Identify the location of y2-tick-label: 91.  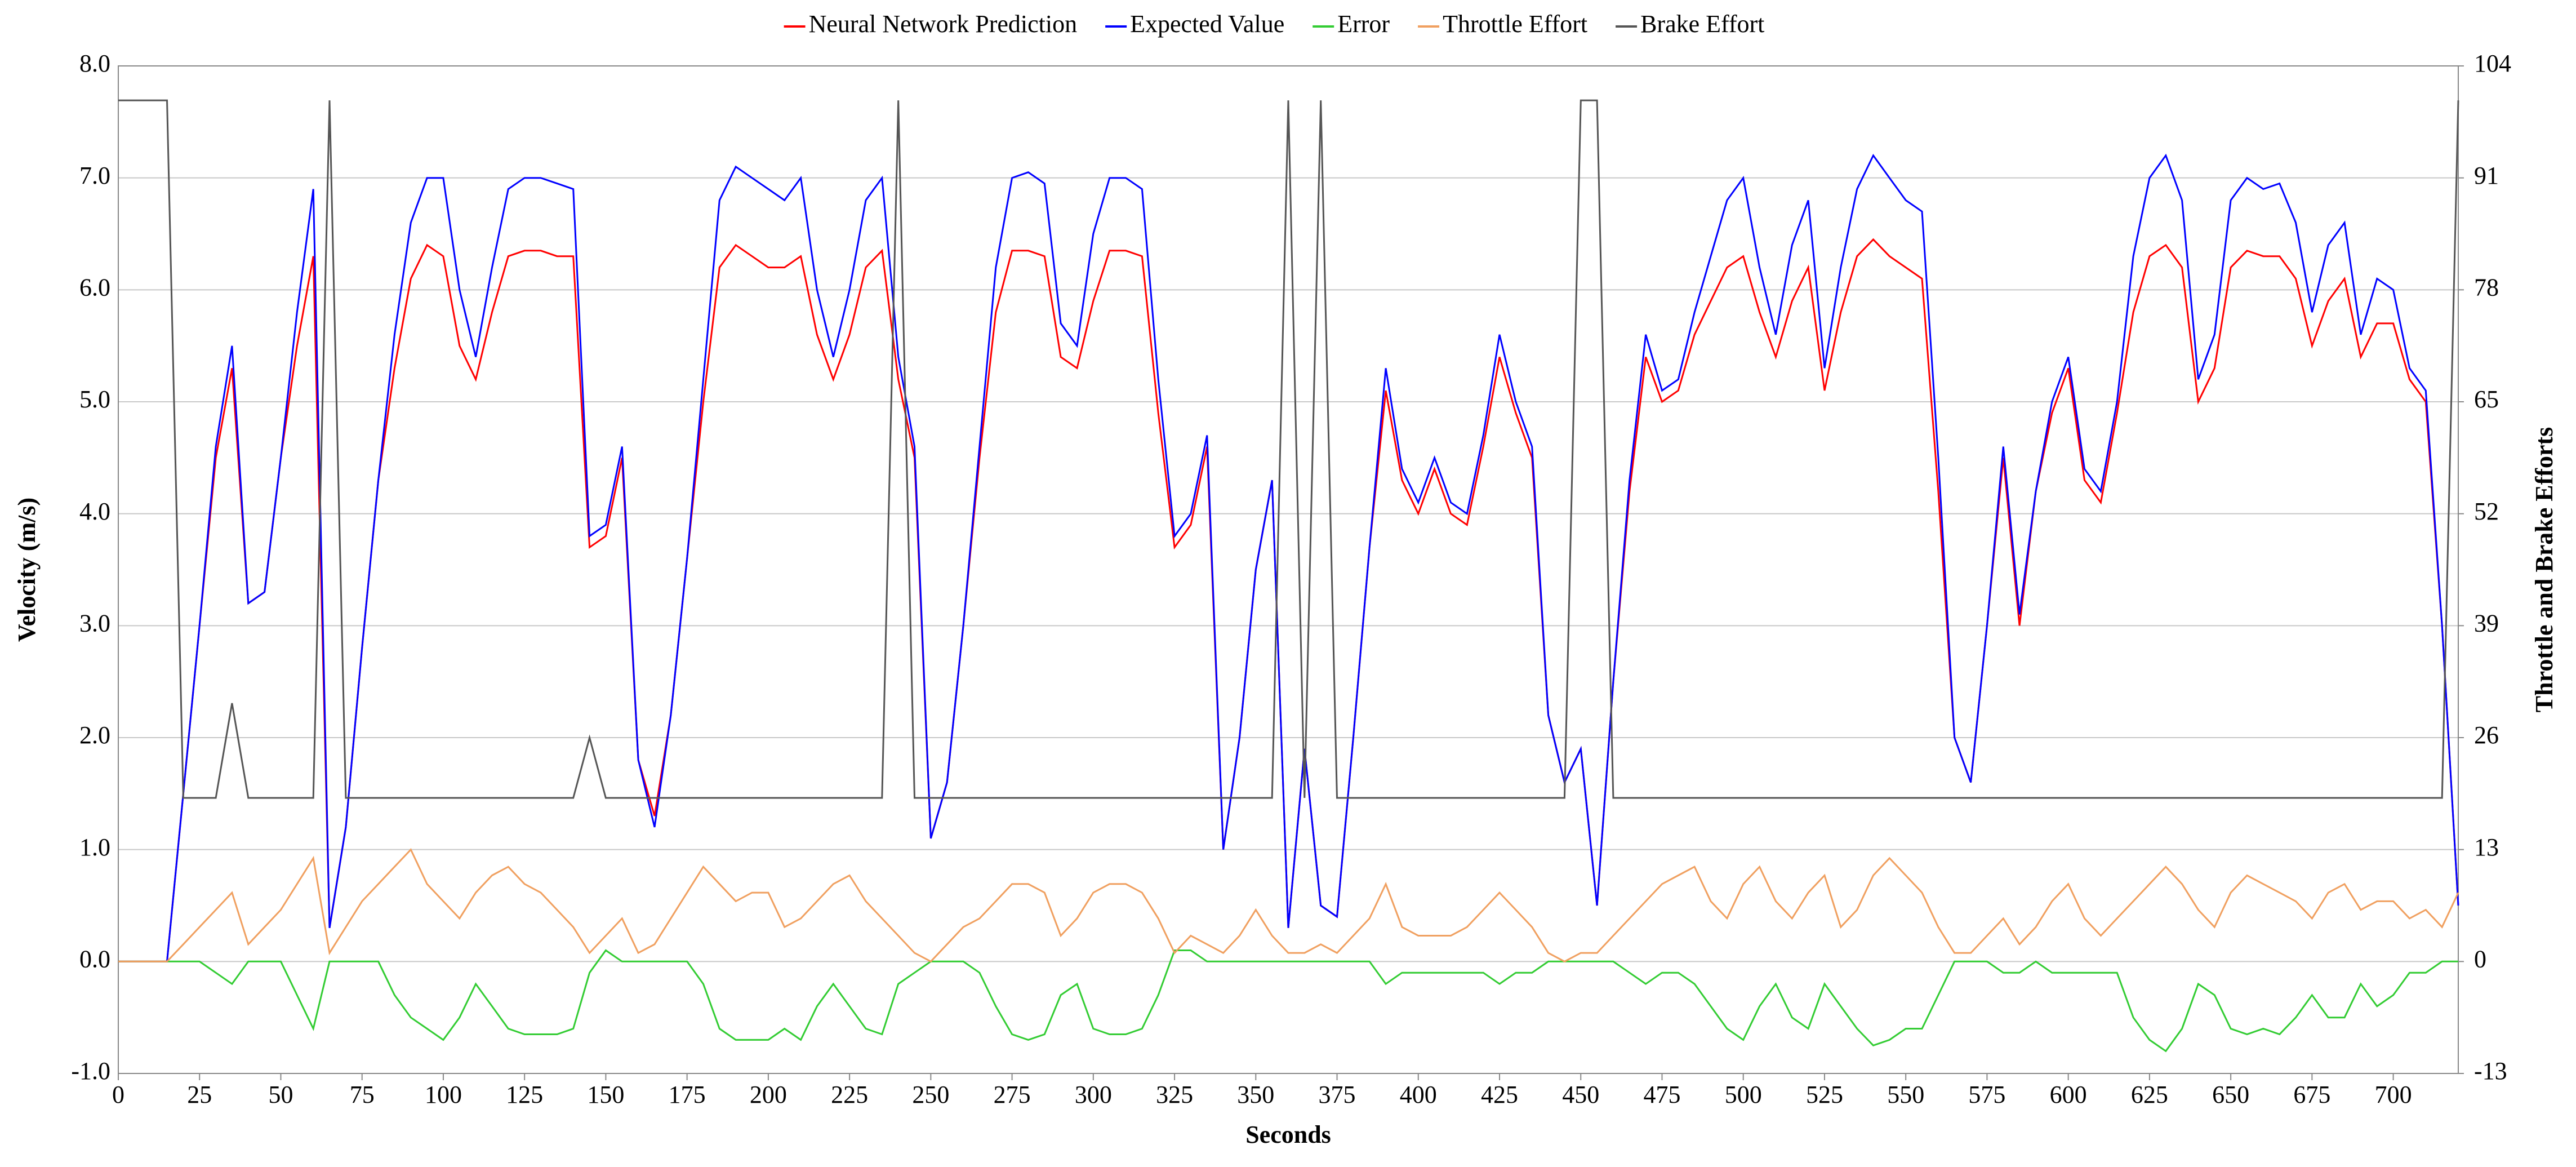
(2486, 175).